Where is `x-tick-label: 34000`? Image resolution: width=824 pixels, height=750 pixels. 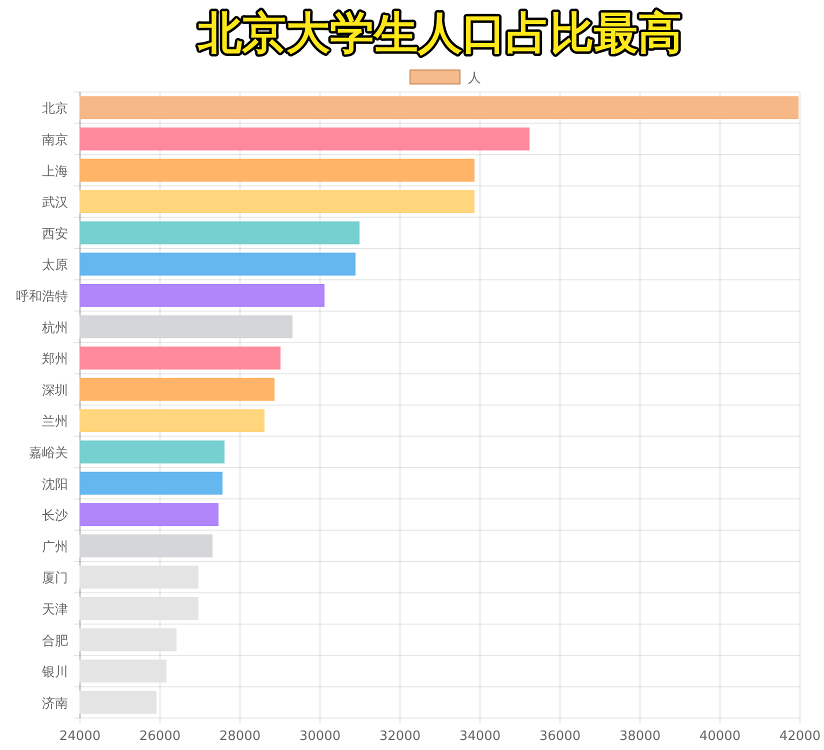 x-tick-label: 34000 is located at coordinates (480, 736).